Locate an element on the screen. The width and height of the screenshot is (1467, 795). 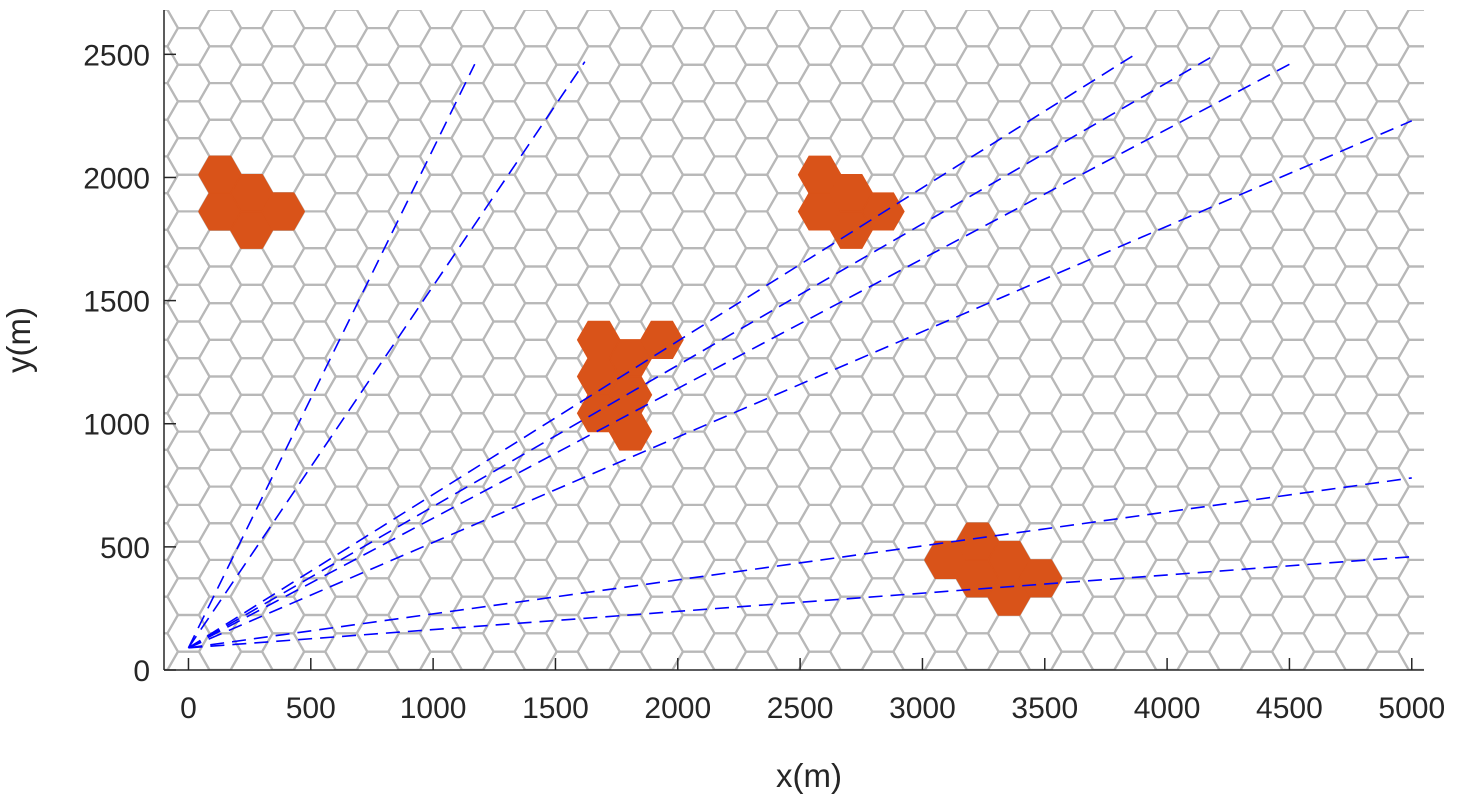
x-tick-label: 3000 is located at coordinates (922, 708).